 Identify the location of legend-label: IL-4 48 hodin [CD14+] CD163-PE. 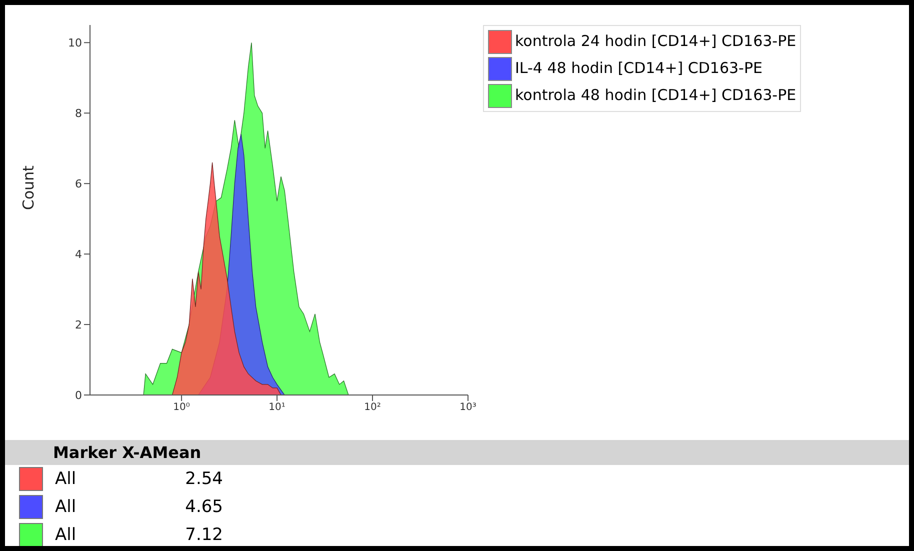
(638, 68).